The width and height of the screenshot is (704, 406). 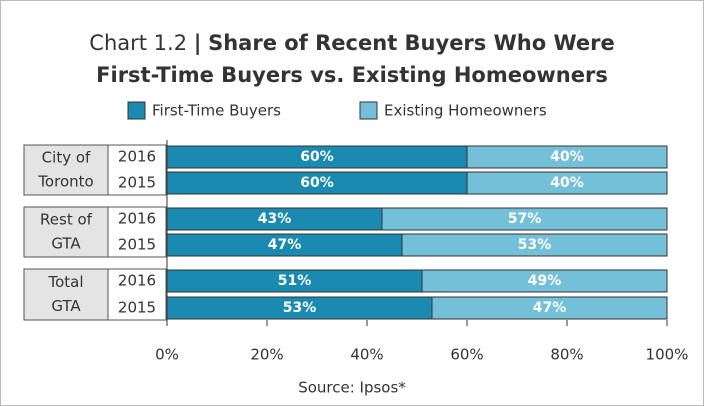 I want to click on value-label: 49%, so click(x=545, y=281).